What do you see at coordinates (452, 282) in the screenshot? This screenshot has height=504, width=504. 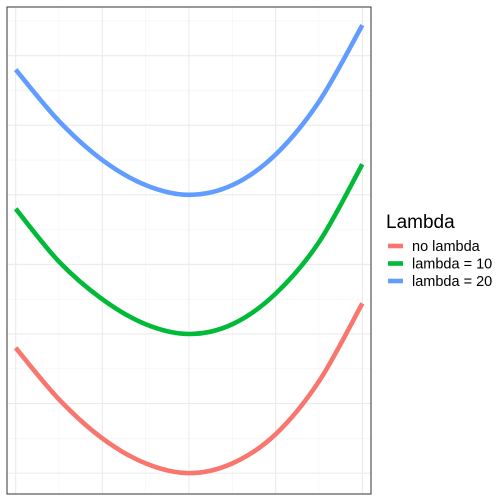 I see `legend-label-2: lambda = 20` at bounding box center [452, 282].